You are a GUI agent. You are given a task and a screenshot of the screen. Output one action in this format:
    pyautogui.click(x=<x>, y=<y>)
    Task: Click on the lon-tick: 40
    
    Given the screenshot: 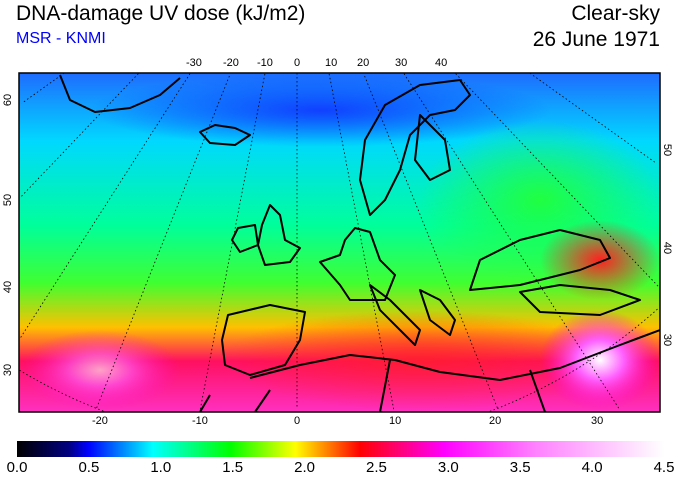 What is the action you would take?
    pyautogui.click(x=441, y=63)
    